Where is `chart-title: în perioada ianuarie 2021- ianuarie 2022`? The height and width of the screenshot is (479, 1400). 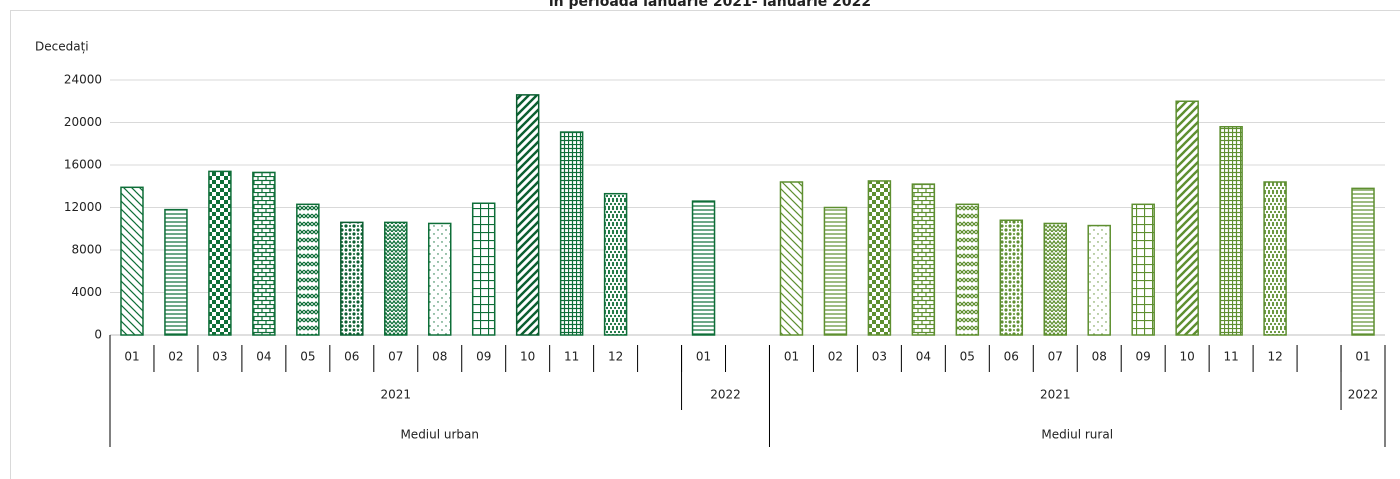 chart-title: în perioada ianuarie 2021- ianuarie 2022 is located at coordinates (709, 5).